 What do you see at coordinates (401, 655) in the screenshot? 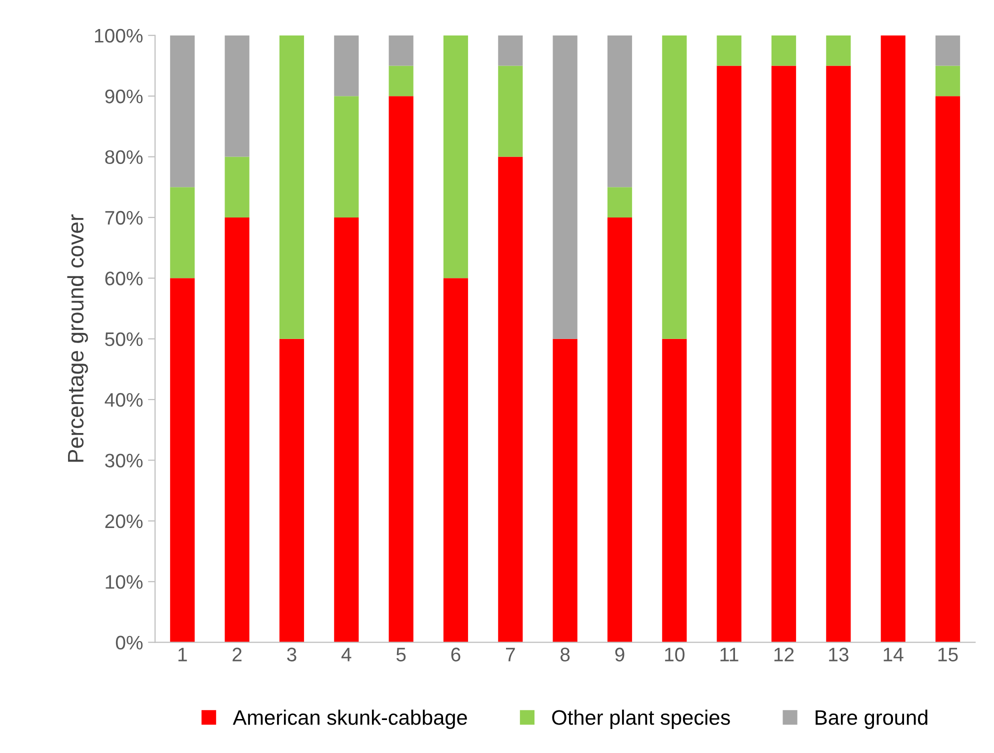
I see `x-tick-label: 5` at bounding box center [401, 655].